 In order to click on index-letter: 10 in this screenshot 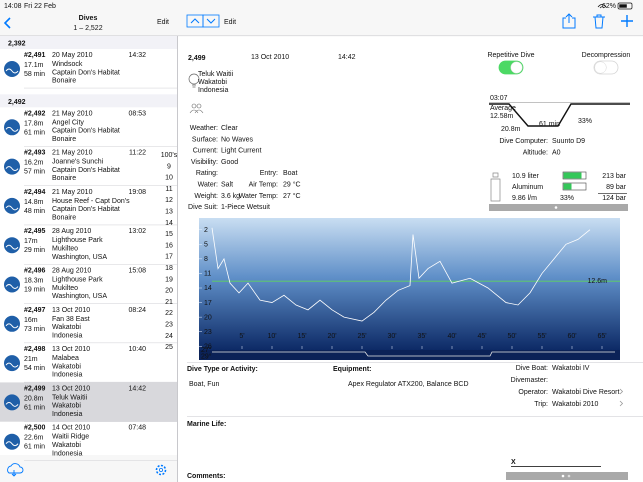, I will do `click(169, 178)`.